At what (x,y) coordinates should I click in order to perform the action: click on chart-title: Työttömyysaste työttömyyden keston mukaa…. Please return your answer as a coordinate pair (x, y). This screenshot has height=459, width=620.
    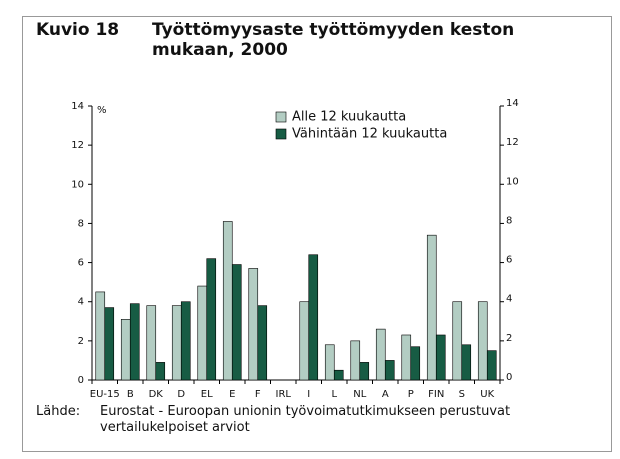
    Looking at the image, I should click on (333, 40).